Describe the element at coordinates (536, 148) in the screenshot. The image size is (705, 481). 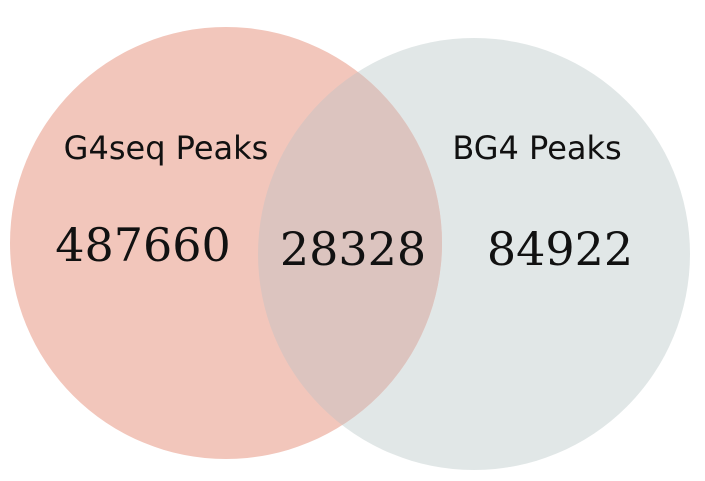
I see `bg4-peaks-label: BG4 Peaks` at that location.